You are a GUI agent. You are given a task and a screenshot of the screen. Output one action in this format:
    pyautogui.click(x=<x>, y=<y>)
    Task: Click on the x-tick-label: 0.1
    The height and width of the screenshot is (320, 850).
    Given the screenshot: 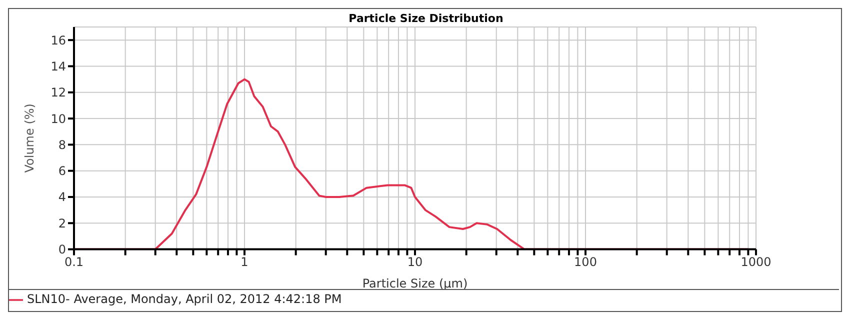 What is the action you would take?
    pyautogui.click(x=74, y=261)
    